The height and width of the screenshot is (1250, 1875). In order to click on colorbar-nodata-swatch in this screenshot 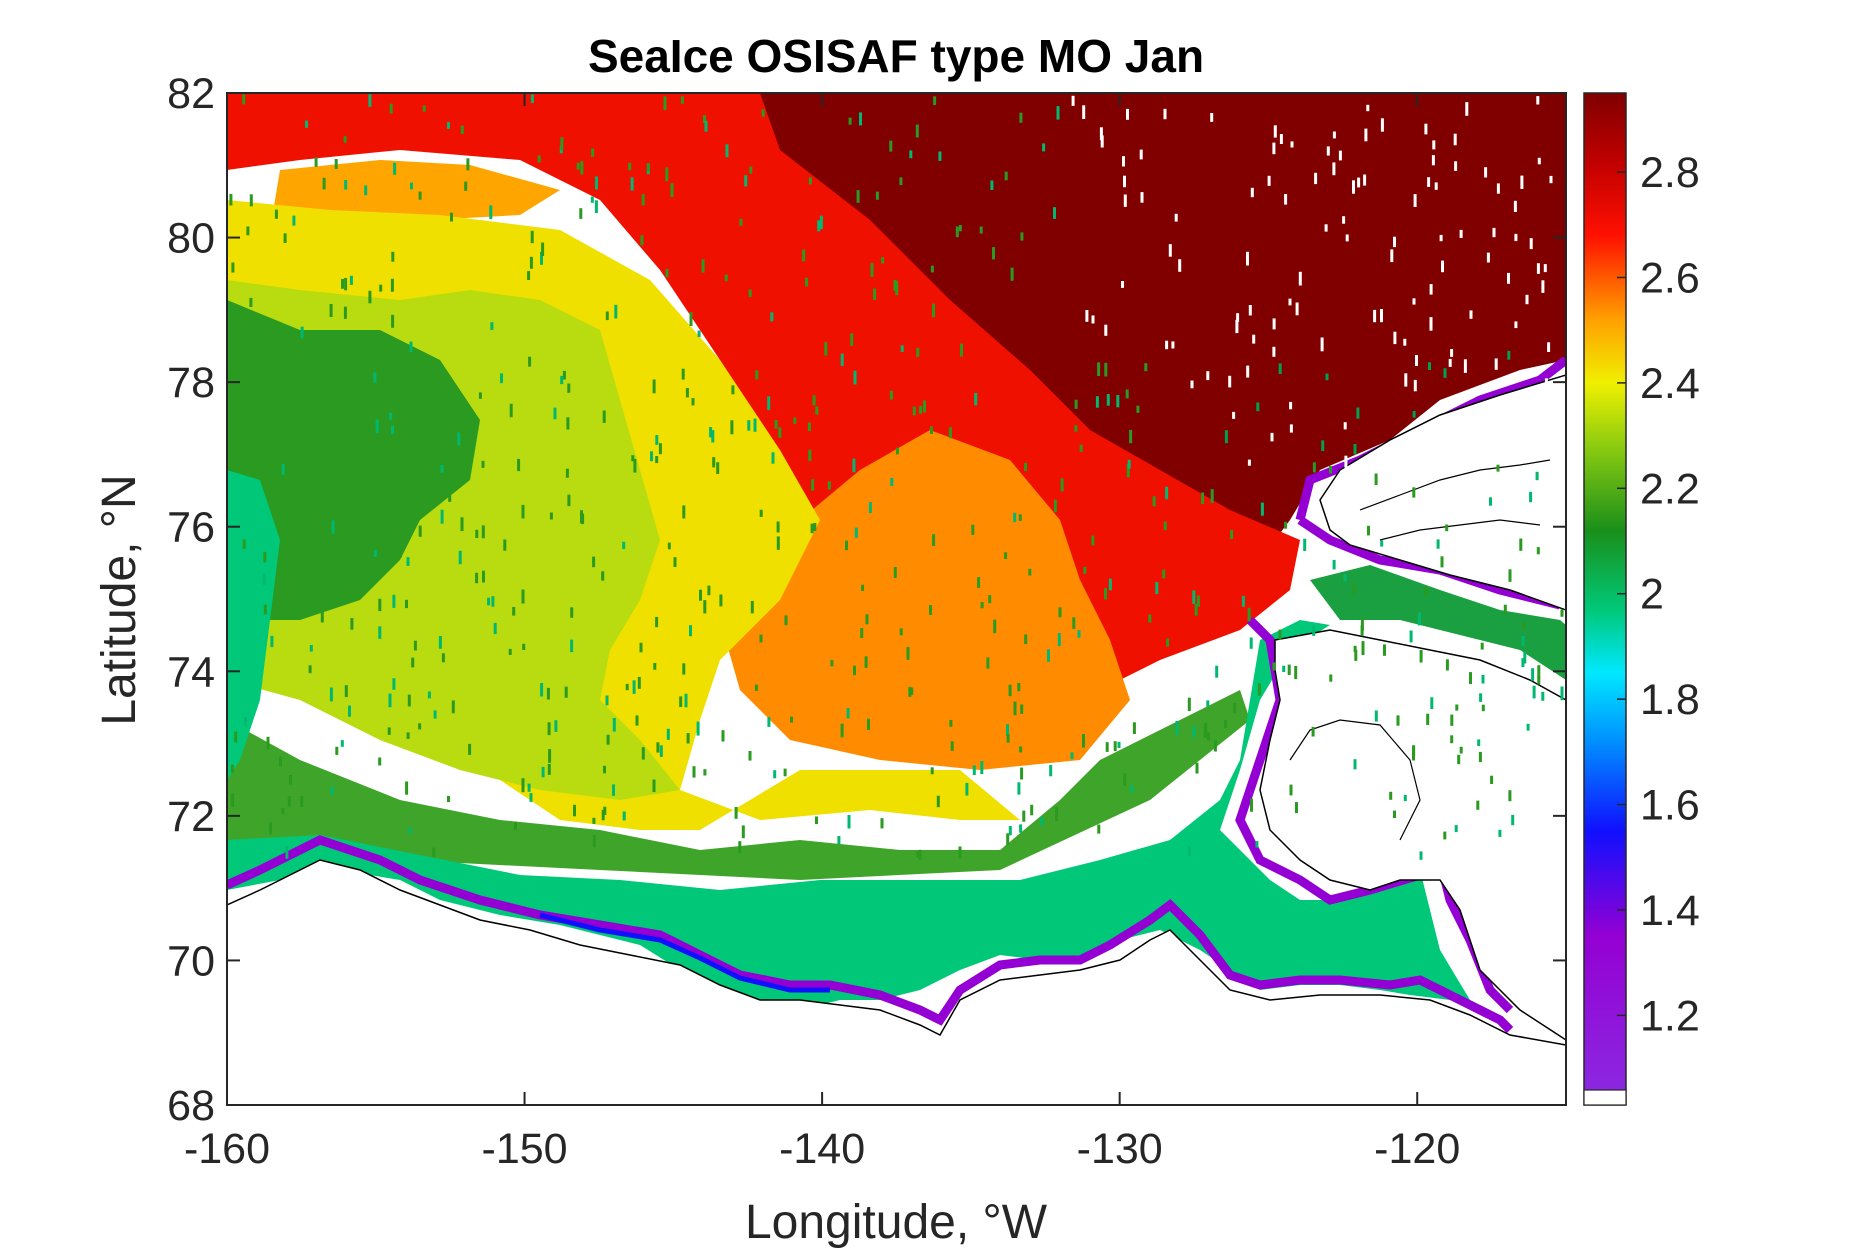, I will do `click(1605, 1097)`.